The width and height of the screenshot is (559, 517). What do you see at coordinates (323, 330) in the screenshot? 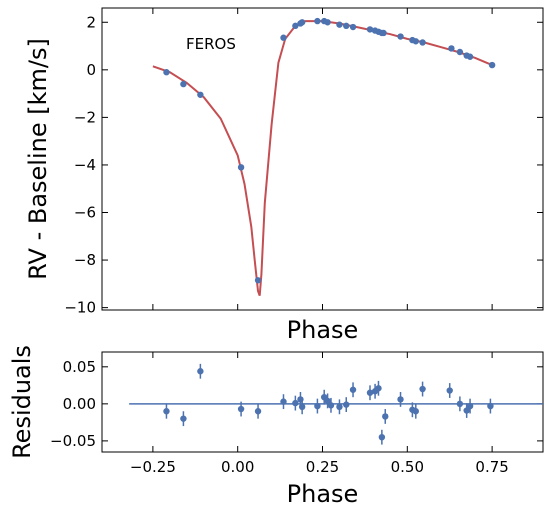
I see `rv-x-axis-label: Phase` at bounding box center [323, 330].